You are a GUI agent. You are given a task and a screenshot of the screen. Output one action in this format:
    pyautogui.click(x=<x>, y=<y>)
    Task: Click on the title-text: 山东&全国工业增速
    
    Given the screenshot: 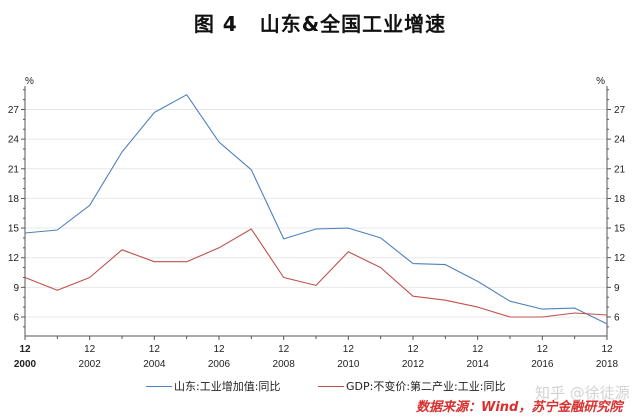 What is the action you would take?
    pyautogui.click(x=353, y=24)
    